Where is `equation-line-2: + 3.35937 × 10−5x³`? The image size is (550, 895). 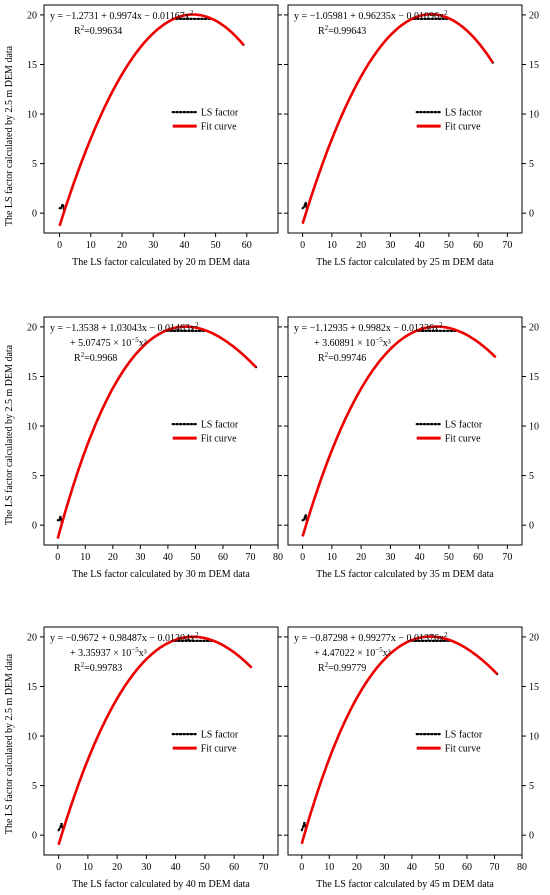 equation-line-2: + 3.35937 × 10−5x³ is located at coordinates (108, 652).